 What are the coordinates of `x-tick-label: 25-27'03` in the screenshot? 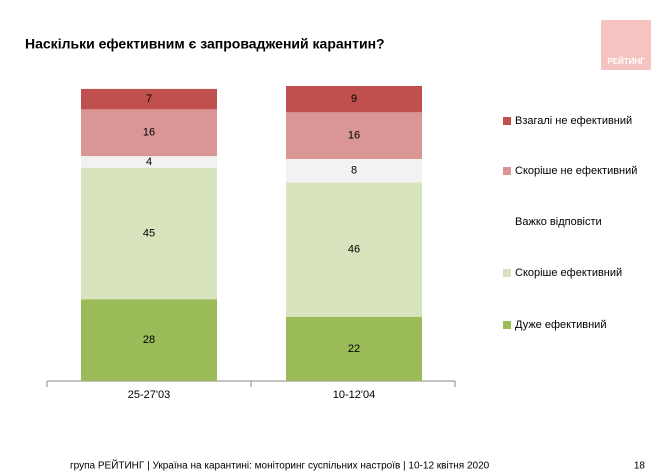 It's located at (149, 395).